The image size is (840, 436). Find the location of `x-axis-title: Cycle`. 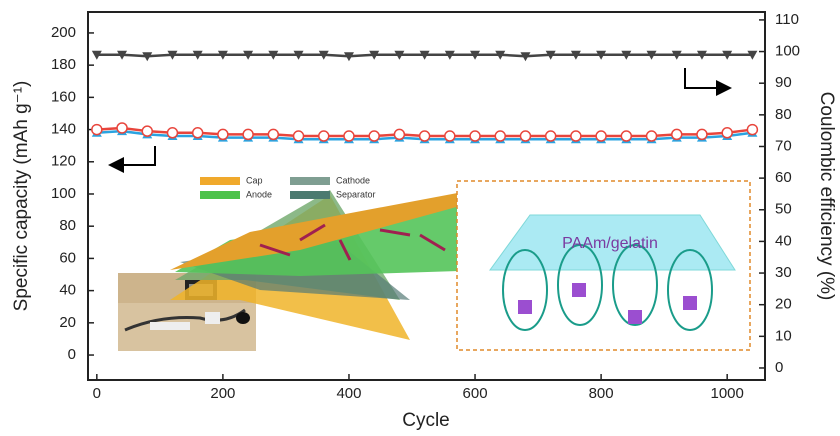

x-axis-title: Cycle is located at coordinates (426, 420).